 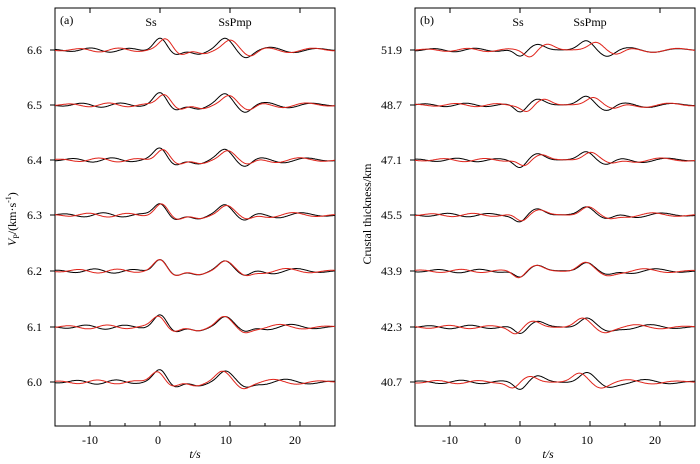 I want to click on panel-a-phase-ss: Ss, so click(x=151, y=22).